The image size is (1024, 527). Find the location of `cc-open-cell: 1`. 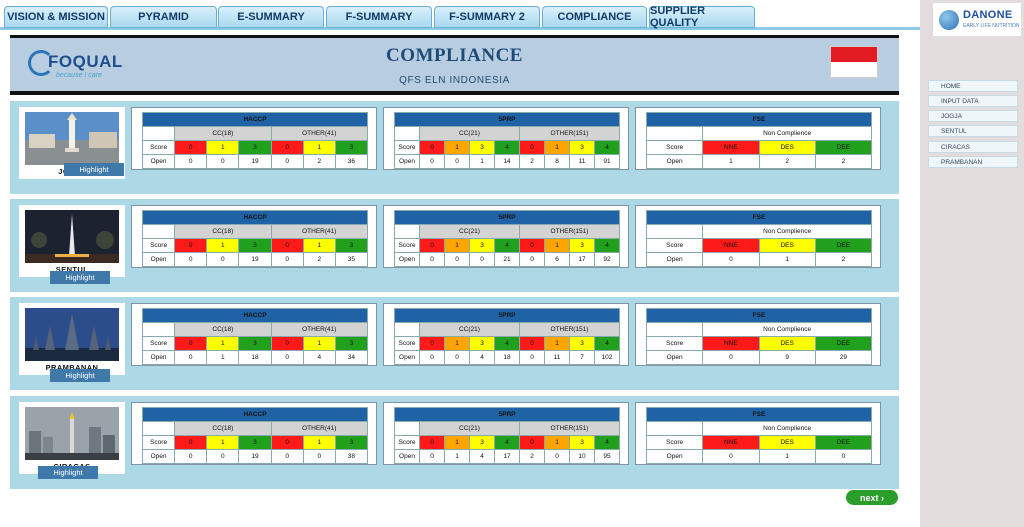

cc-open-cell: 1 is located at coordinates (482, 161).